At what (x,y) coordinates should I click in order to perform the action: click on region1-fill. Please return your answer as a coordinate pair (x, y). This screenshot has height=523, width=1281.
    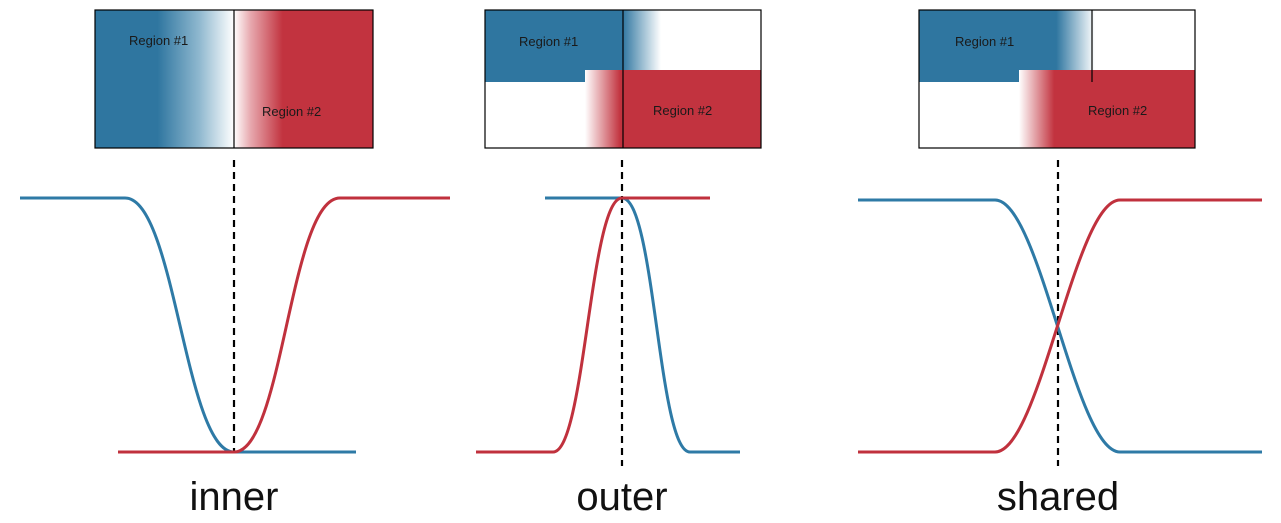
    Looking at the image, I should click on (164, 79).